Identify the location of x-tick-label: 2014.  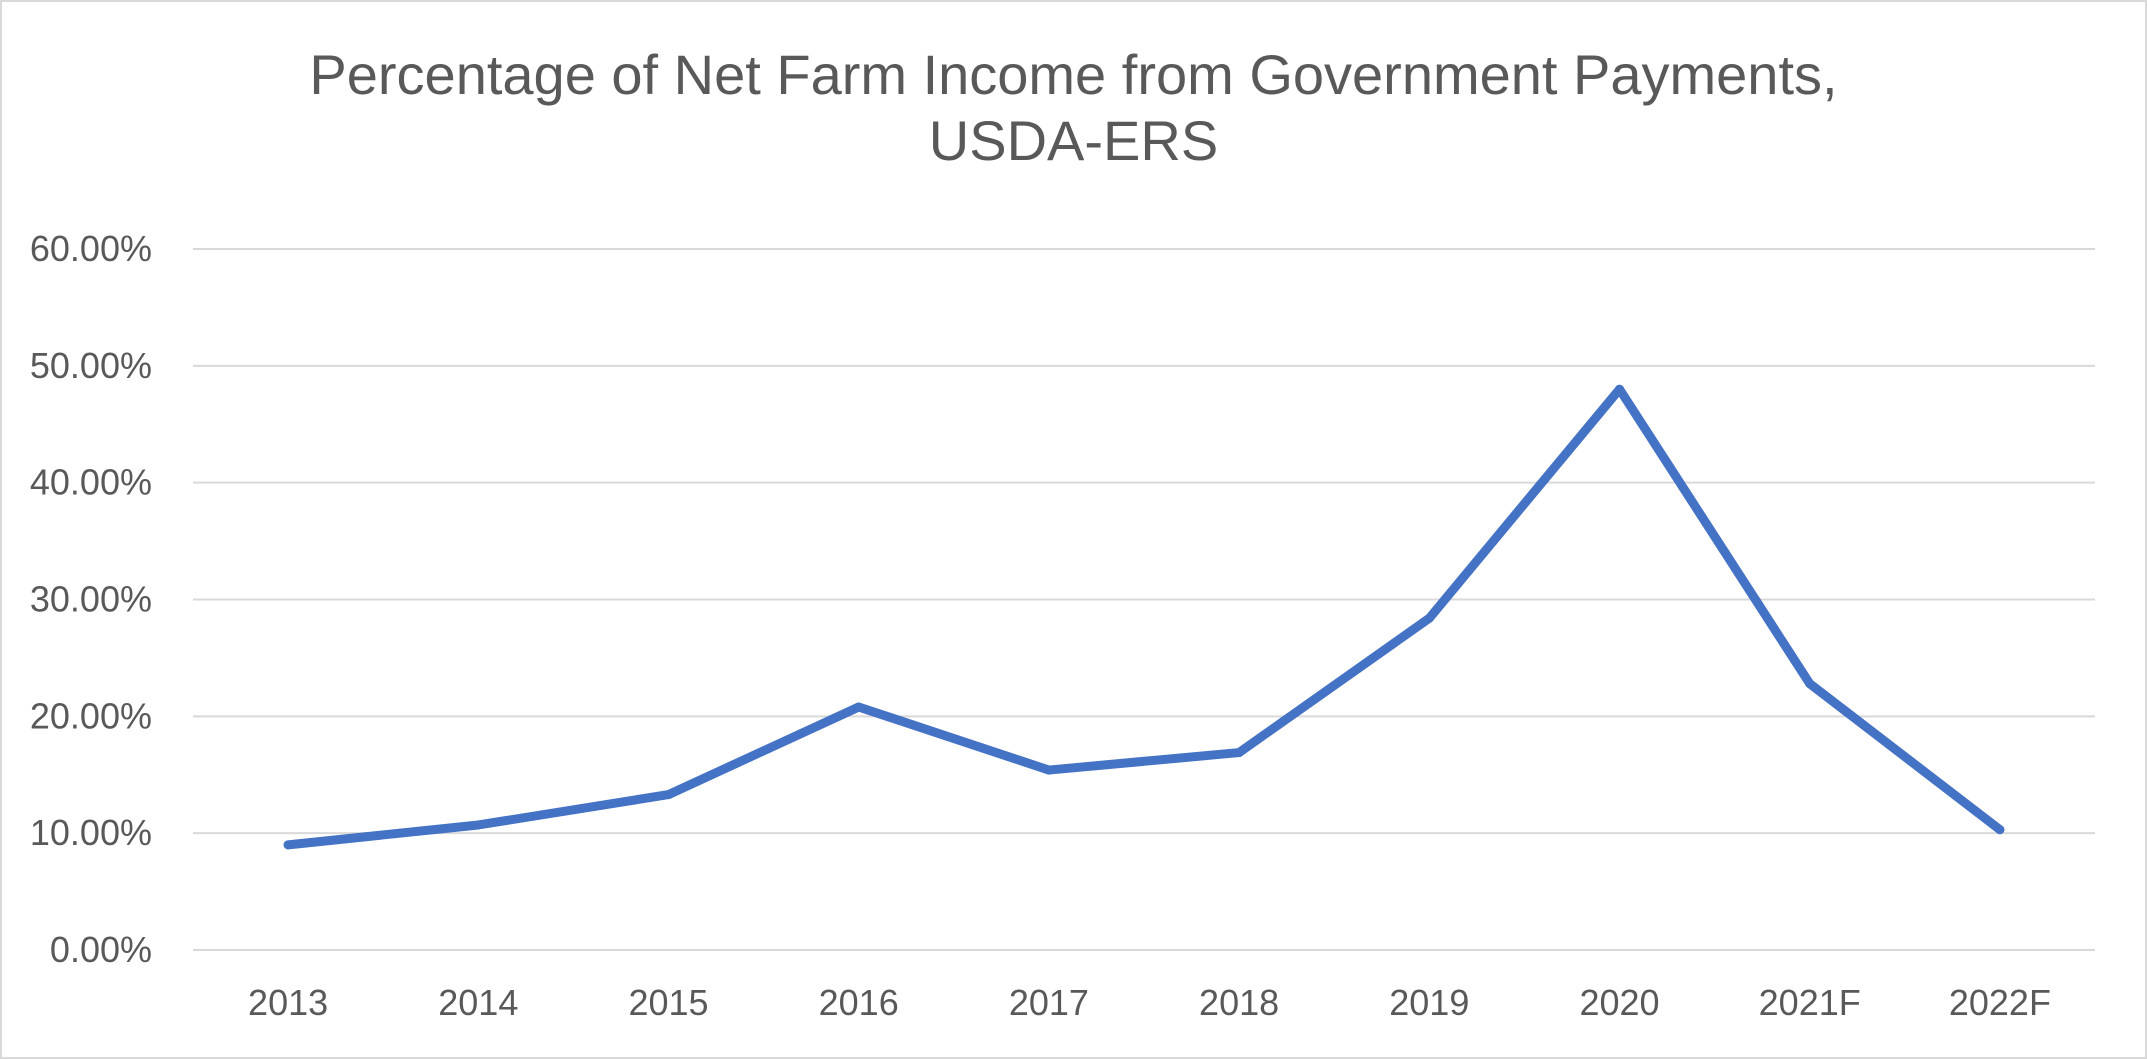
(478, 1002).